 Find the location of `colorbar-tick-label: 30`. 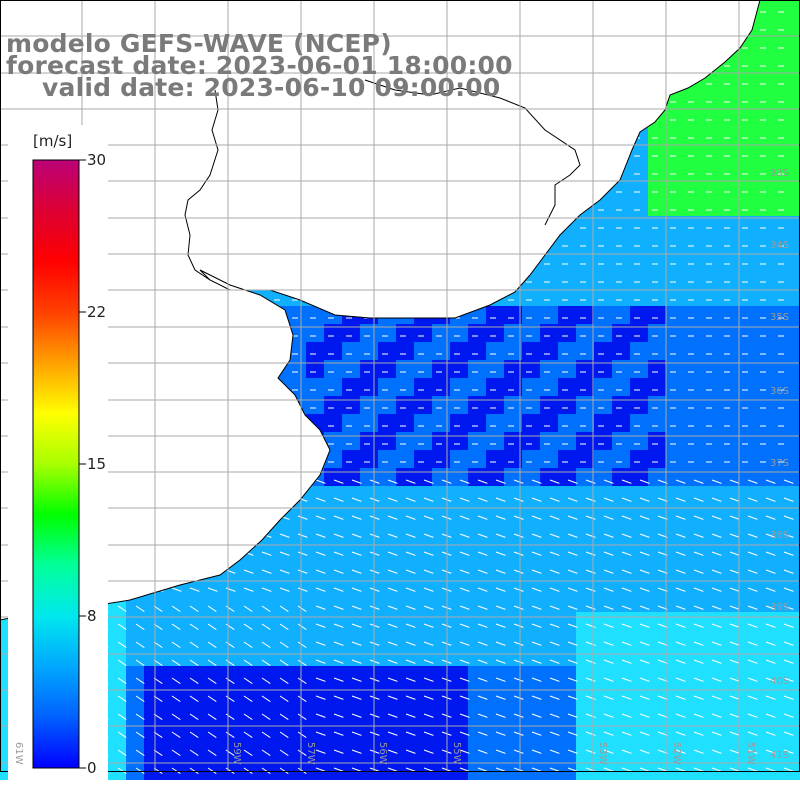

colorbar-tick-label: 30 is located at coordinates (97, 160).